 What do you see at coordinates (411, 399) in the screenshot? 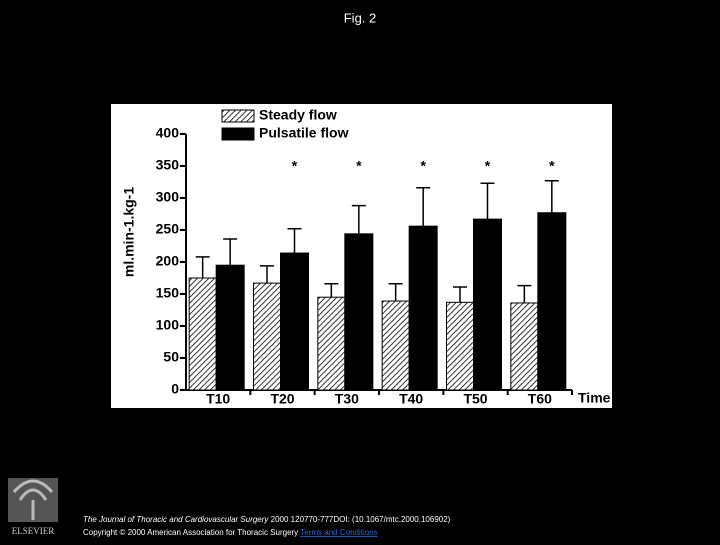
I see `x-tick-label: T40` at bounding box center [411, 399].